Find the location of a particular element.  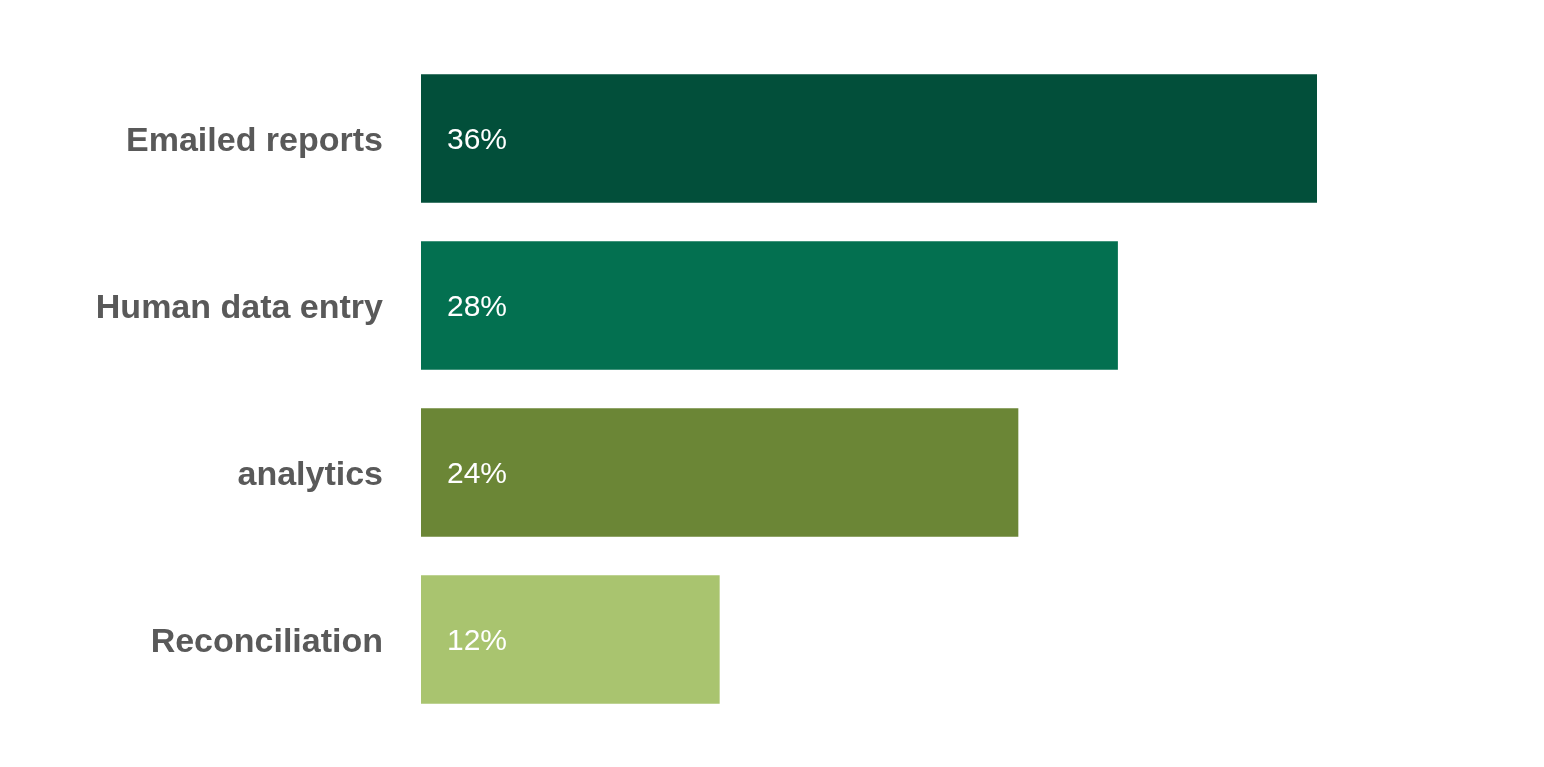

y-tick-label: Human data entry is located at coordinates (239, 305).